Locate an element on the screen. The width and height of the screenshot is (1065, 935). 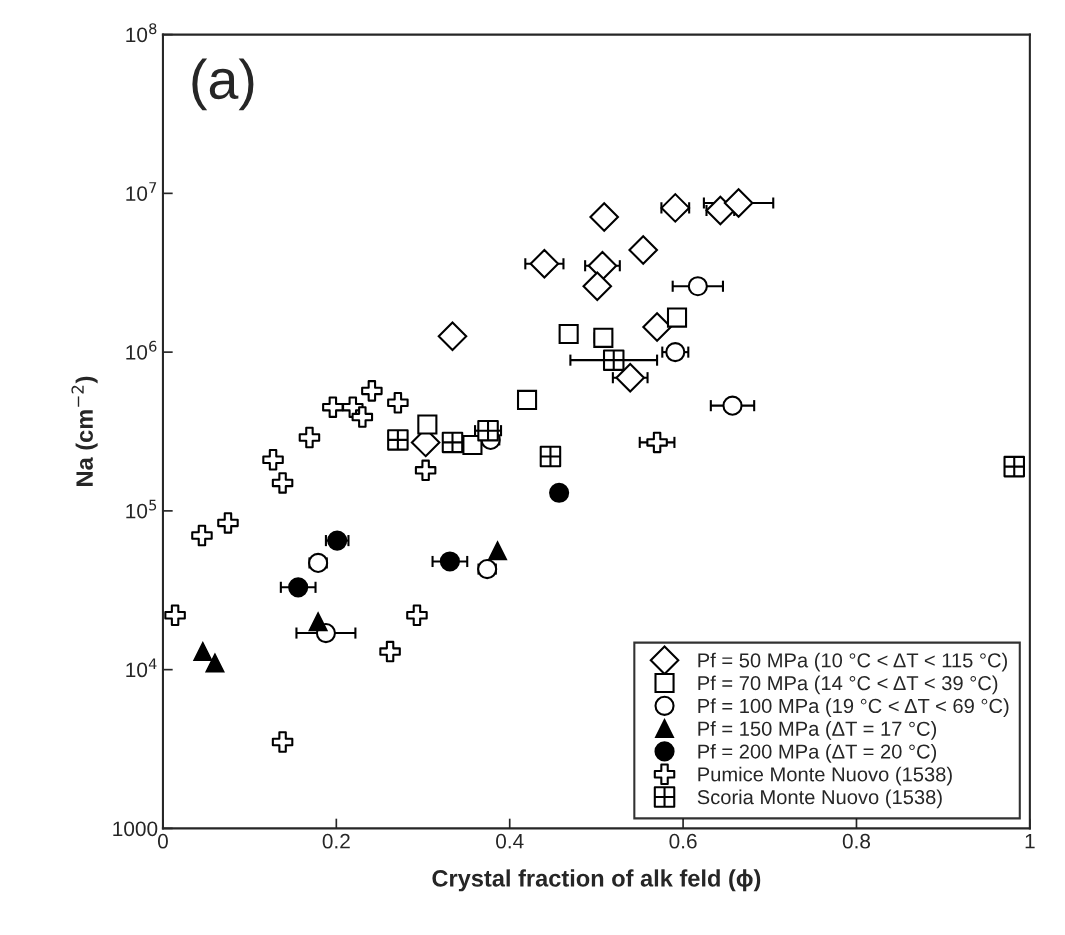
legend-label: Scoria Monte Nuovo (1538) is located at coordinates (819, 799).